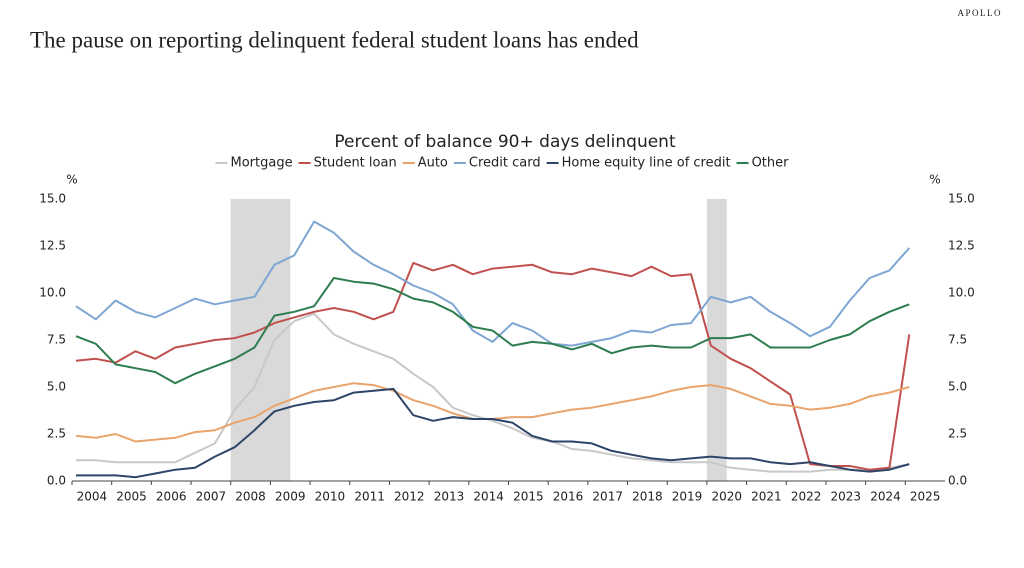 The height and width of the screenshot is (568, 1024). Describe the element at coordinates (52, 246) in the screenshot. I see `y-tick-label: 12.5` at that location.